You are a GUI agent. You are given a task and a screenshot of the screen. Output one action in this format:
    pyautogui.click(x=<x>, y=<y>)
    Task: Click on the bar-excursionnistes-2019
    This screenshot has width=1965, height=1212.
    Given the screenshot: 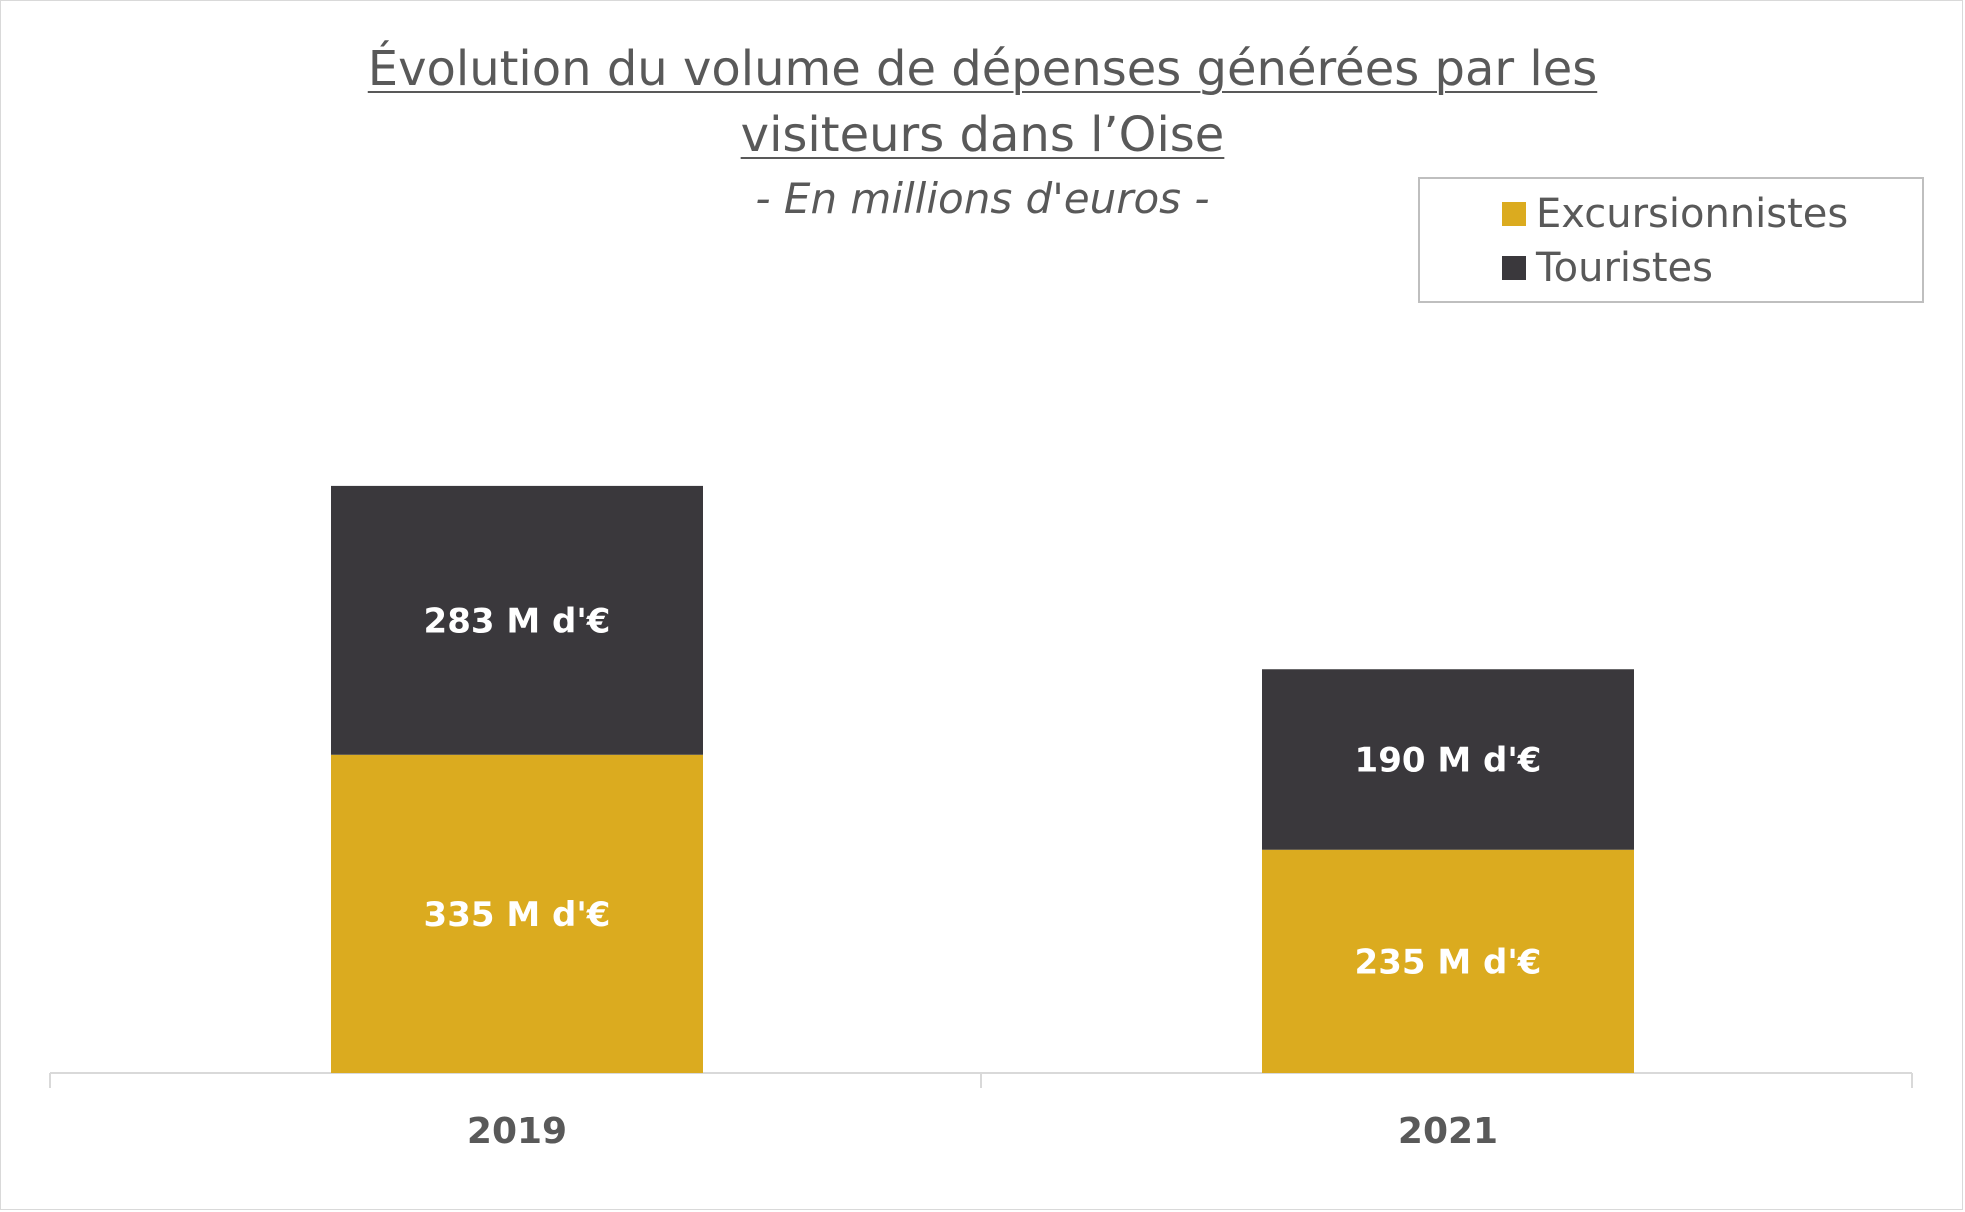 What is the action you would take?
    pyautogui.click(x=517, y=913)
    